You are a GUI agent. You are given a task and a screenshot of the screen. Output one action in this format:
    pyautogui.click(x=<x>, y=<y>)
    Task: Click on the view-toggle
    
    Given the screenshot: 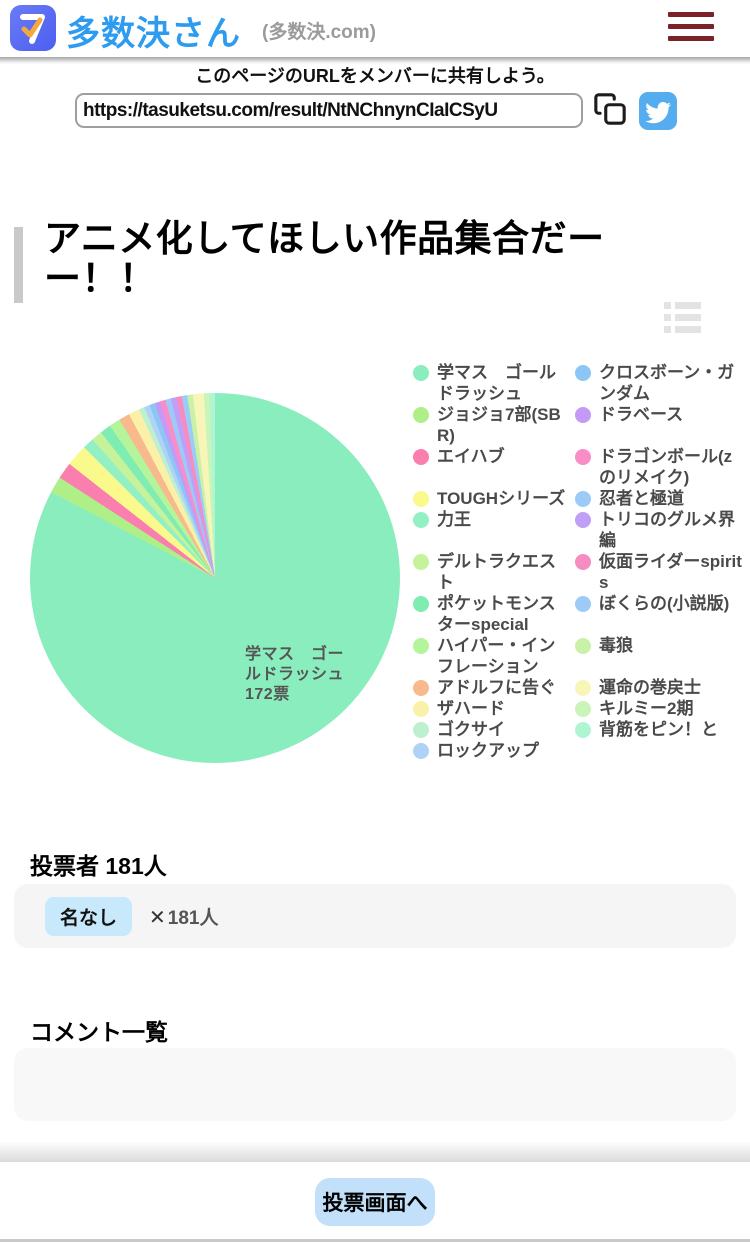 What is the action you would take?
    pyautogui.click(x=671, y=319)
    